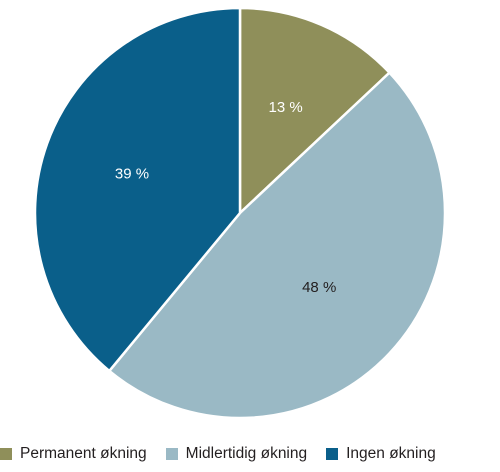 This screenshot has height=472, width=500. I want to click on pie-data-label-1: 13 %, so click(285, 107).